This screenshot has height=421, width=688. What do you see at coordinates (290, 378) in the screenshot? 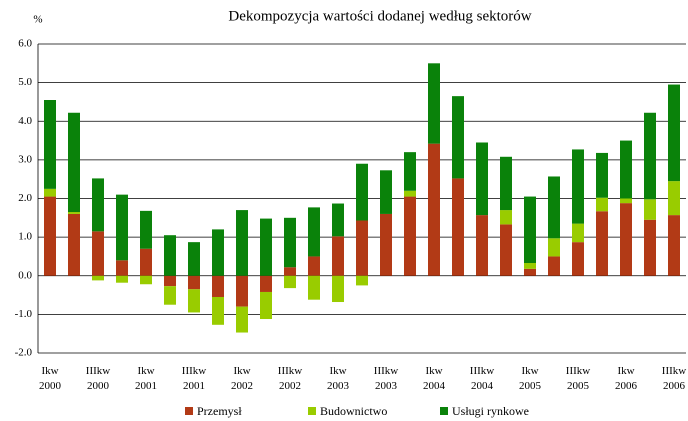
I see `x-tick-label: IIIkw 2002` at bounding box center [290, 378].